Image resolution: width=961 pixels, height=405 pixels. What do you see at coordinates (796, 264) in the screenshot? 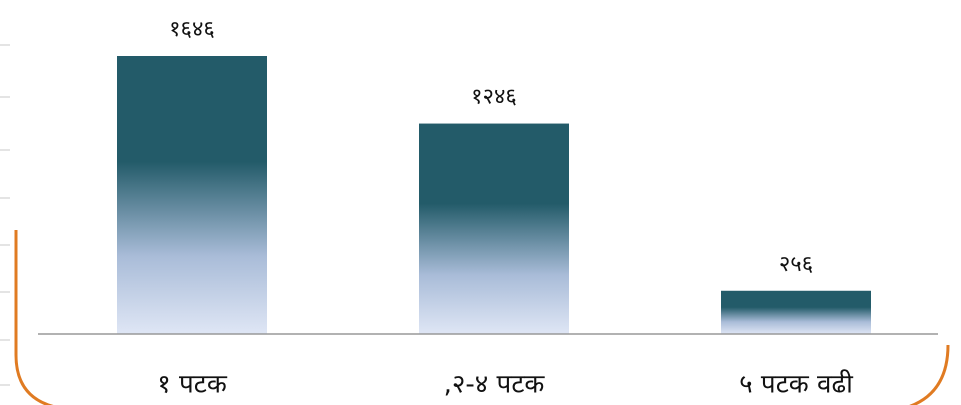
I see `value-label: २५६` at bounding box center [796, 264].